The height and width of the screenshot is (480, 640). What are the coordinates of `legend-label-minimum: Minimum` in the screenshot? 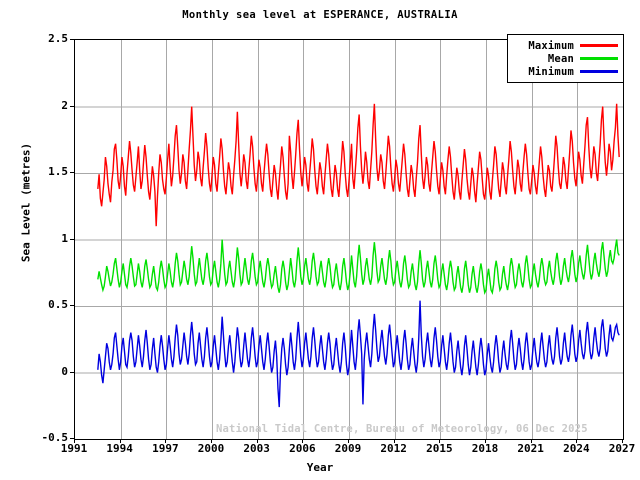 It's located at (551, 71).